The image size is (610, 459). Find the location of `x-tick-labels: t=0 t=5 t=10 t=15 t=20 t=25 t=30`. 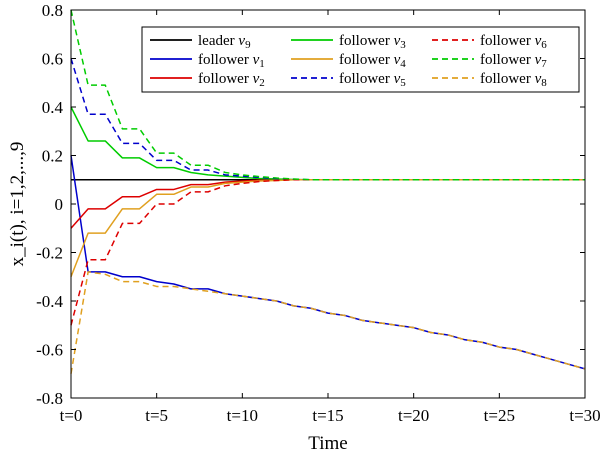

x-tick-labels: t=0 t=5 t=10 t=15 t=20 t=25 t=30 is located at coordinates (330, 415).